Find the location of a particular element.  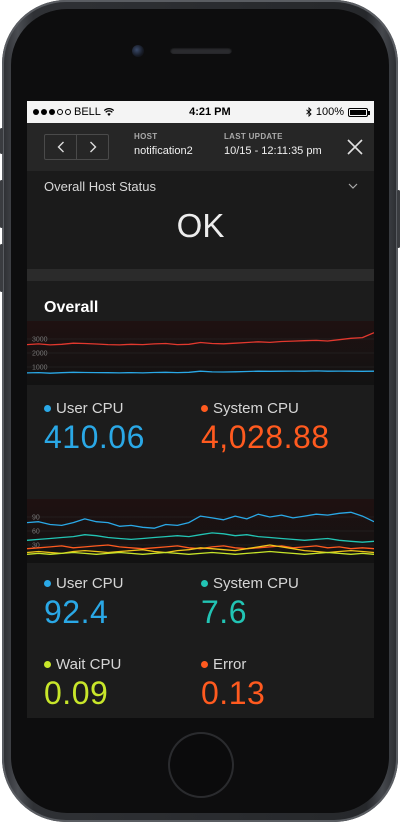

metric-system-cpu-2: System CPU 7.6 is located at coordinates (250, 603).